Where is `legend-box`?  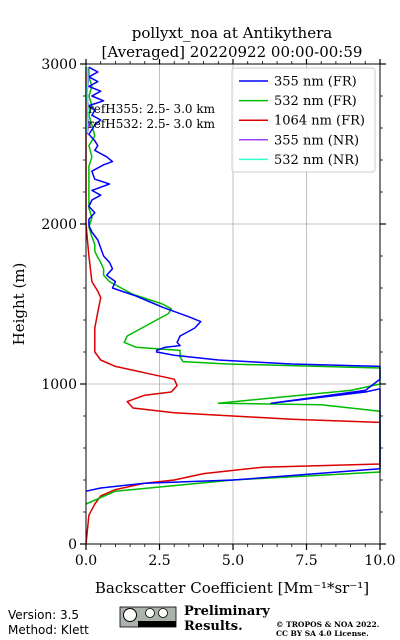 legend-box is located at coordinates (303, 120).